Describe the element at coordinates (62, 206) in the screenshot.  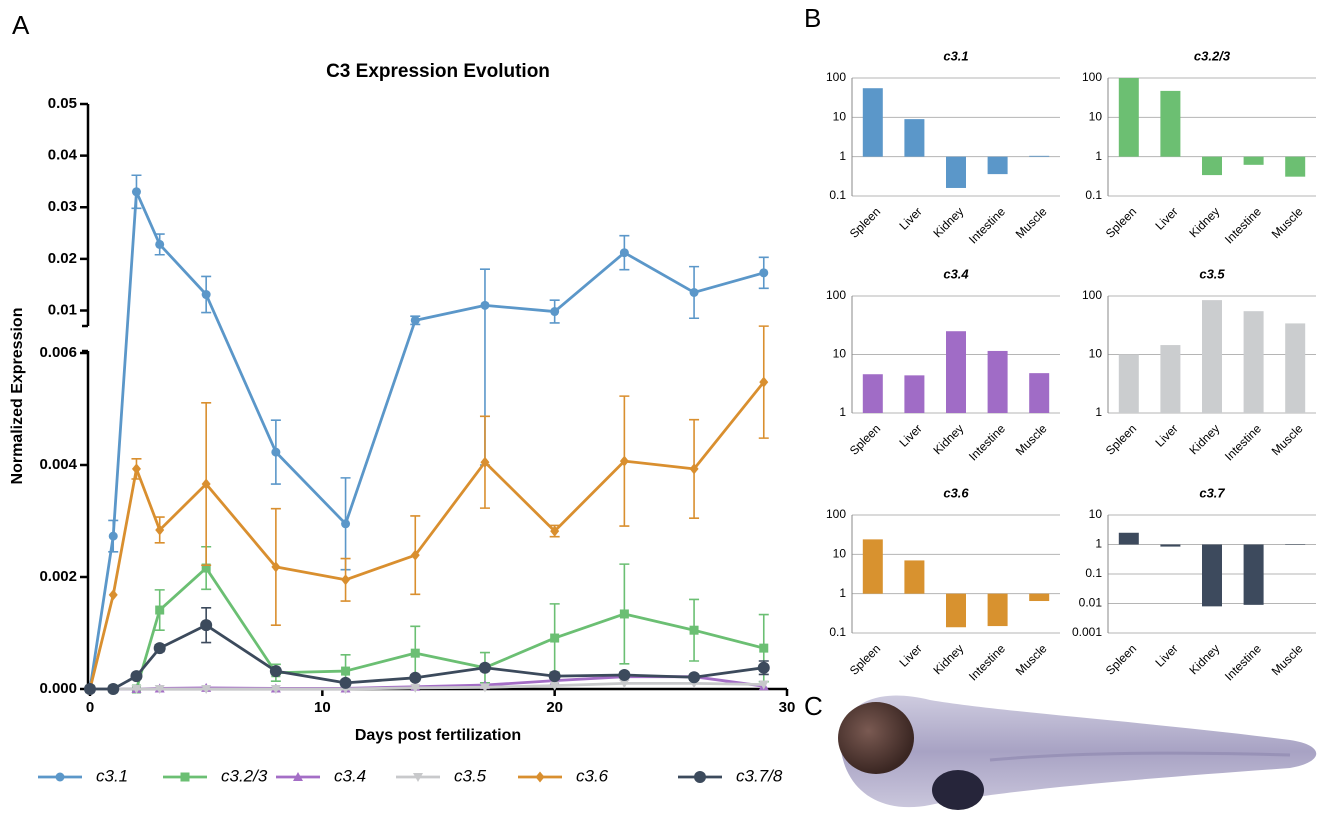
I see `y-tick-label: 0.03` at that location.